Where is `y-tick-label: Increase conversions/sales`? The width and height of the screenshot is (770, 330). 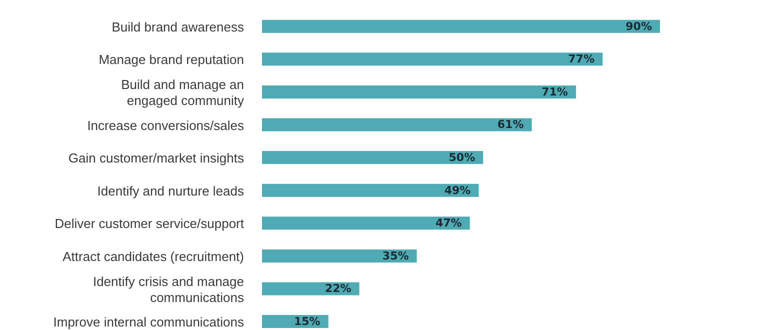 y-tick-label: Increase conversions/sales is located at coordinates (165, 124).